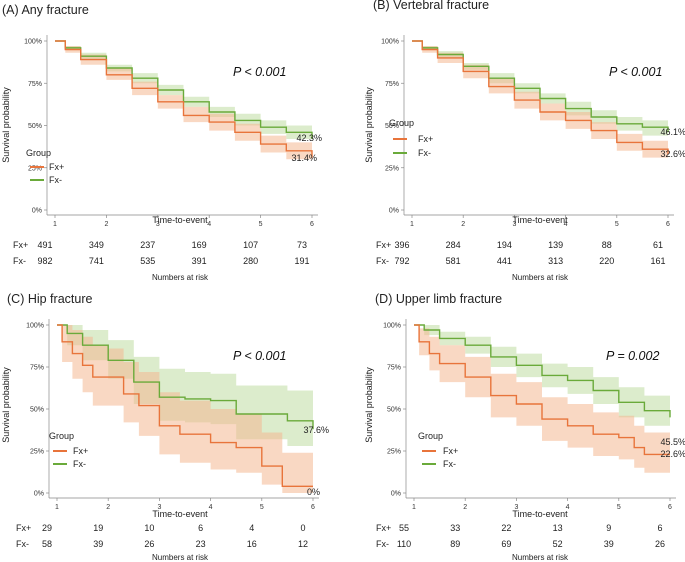 This screenshot has height=562, width=685. Describe the element at coordinates (425, 139) in the screenshot. I see `legend-label-fx-plus: Fx+` at that location.